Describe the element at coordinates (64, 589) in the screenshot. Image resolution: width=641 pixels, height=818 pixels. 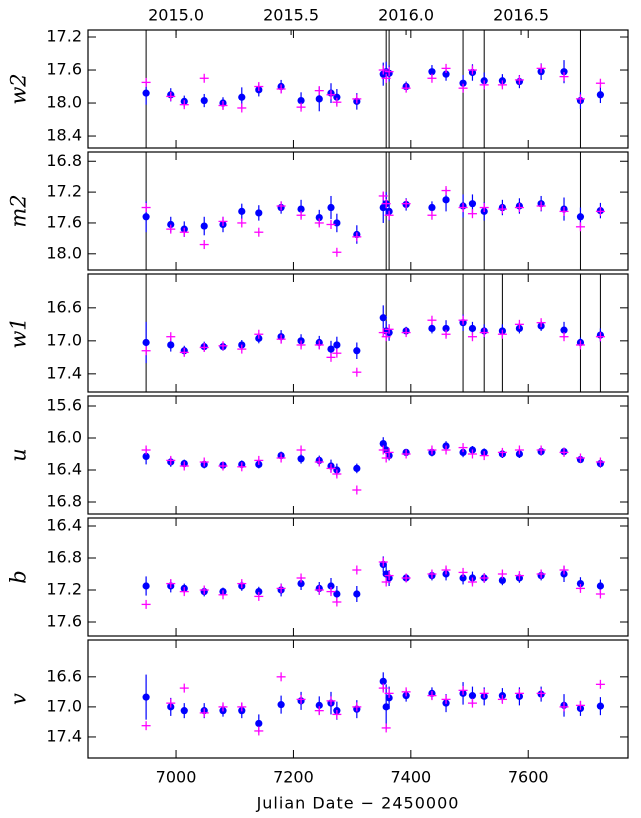
I see `y-tick-label: 17.2` at that location.